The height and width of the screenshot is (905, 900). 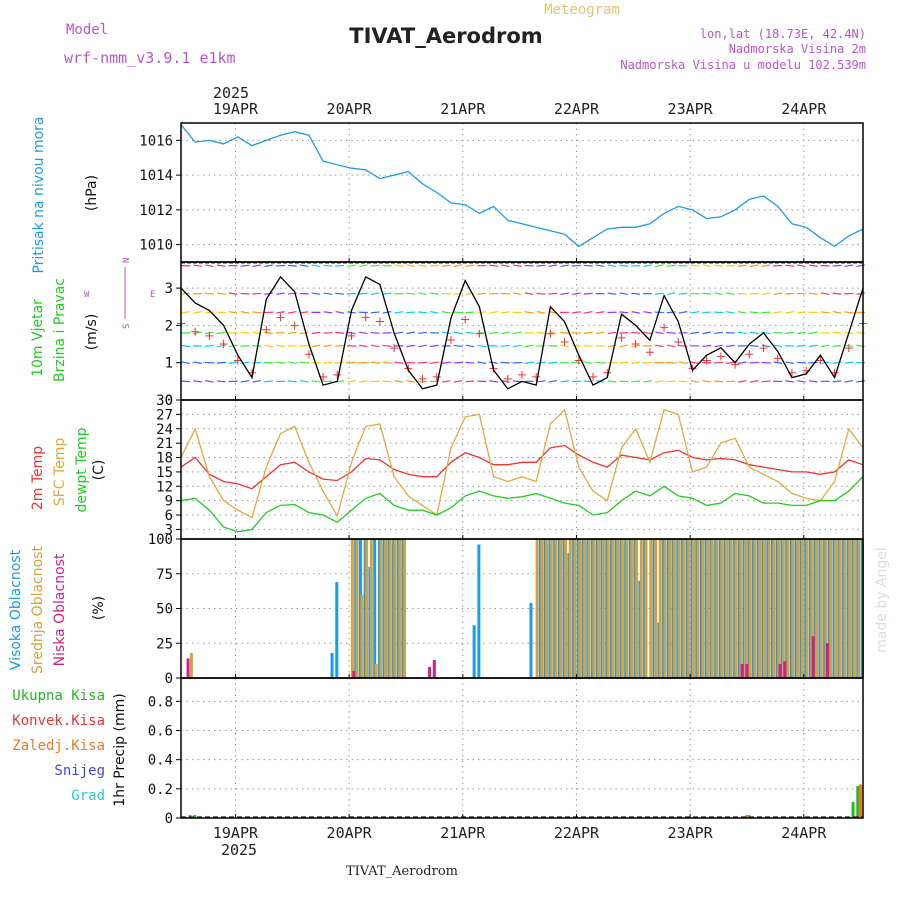 What do you see at coordinates (169, 289) in the screenshot?
I see `ytick-label: 3` at bounding box center [169, 289].